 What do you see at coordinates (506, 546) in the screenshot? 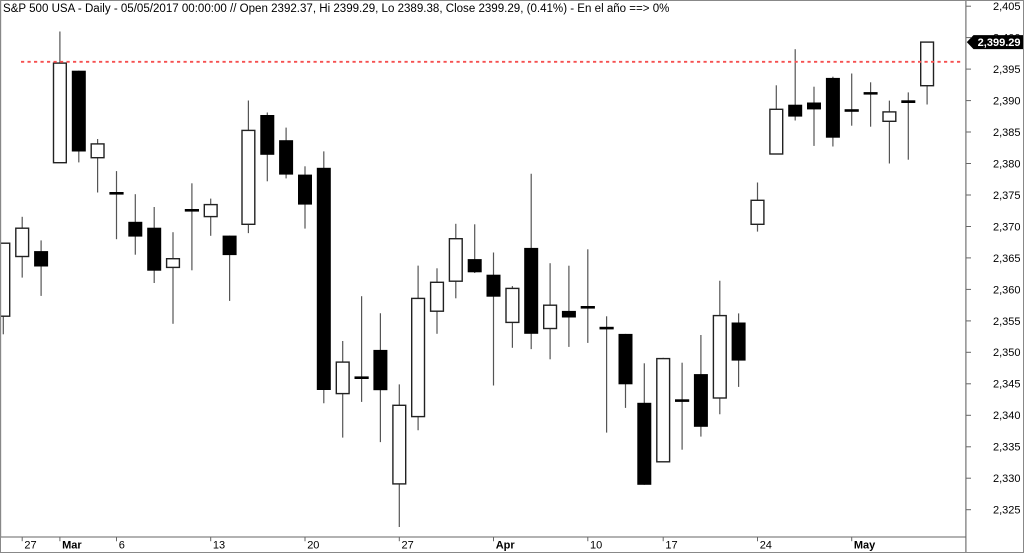
I see `svg-text: Apr` at bounding box center [506, 546].